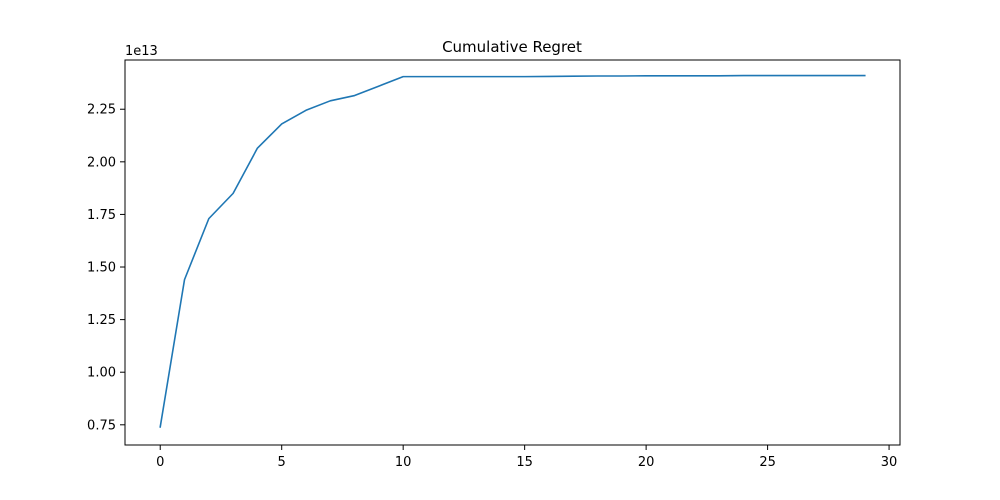 The image size is (1000, 500). I want to click on x-tick-label-1: 5, so click(282, 462).